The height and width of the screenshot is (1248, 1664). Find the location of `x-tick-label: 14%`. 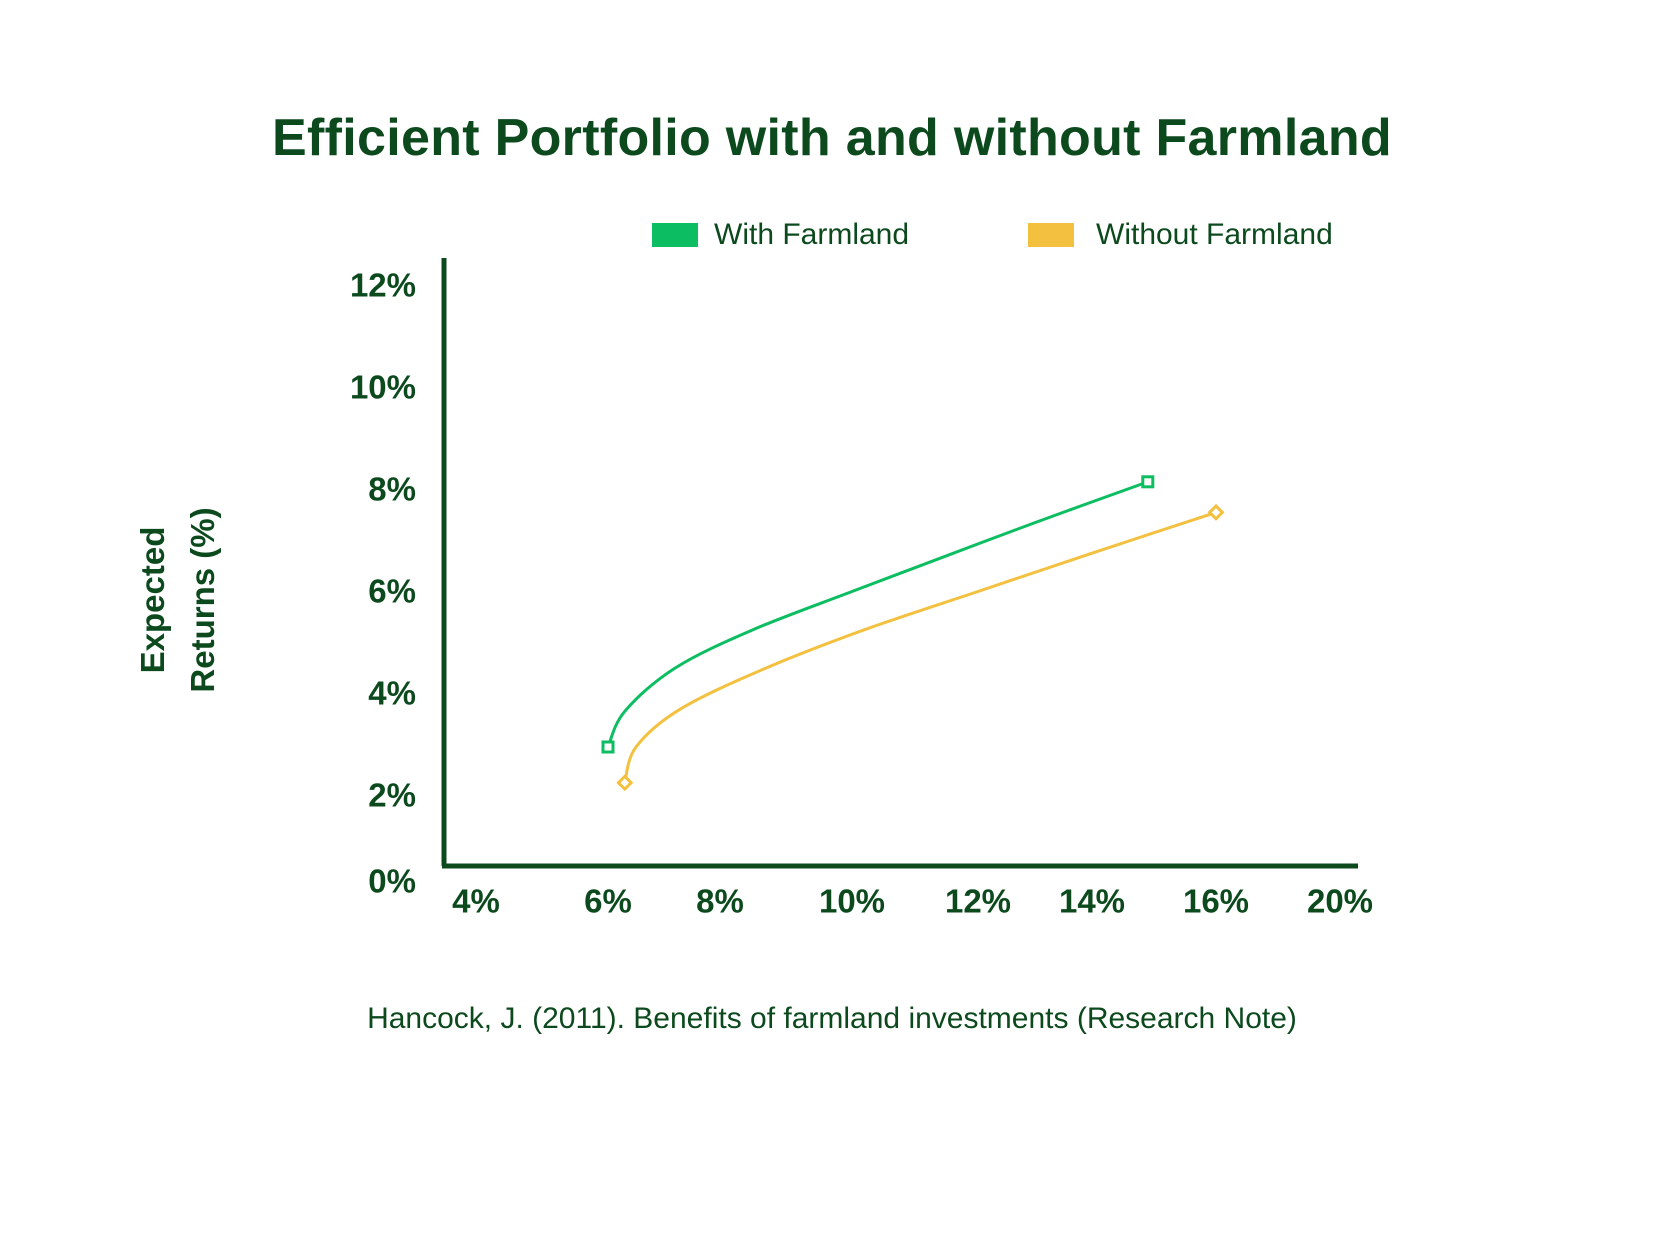

x-tick-label: 14% is located at coordinates (1092, 901).